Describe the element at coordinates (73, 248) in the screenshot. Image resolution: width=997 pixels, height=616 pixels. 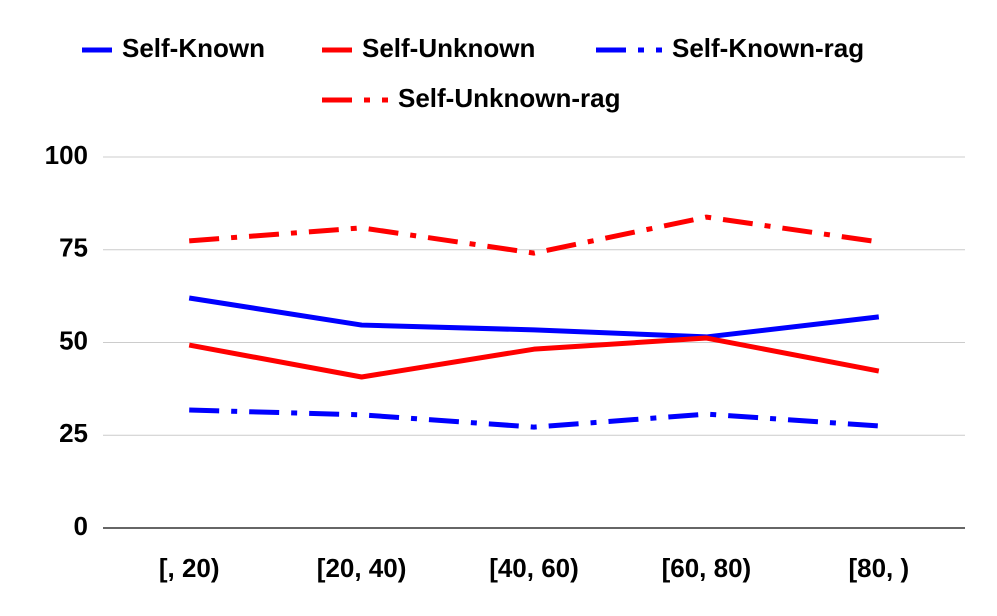
I see `y-tick-label: 75` at that location.